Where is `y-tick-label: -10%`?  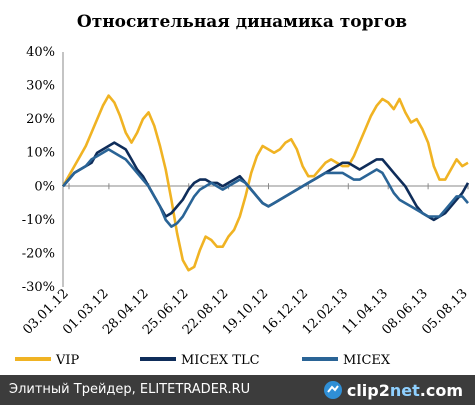
y-tick-label: -10% is located at coordinates (38, 220).